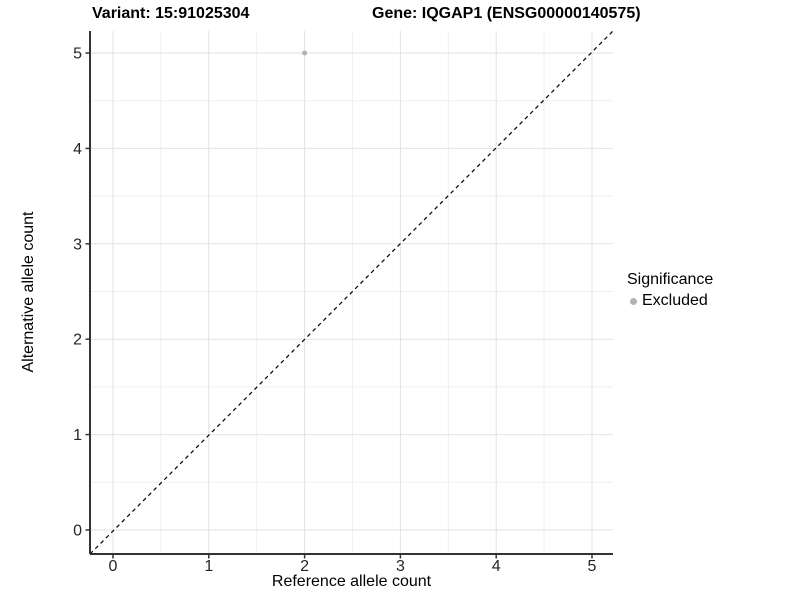  What do you see at coordinates (77, 54) in the screenshot?
I see `y-tick-label: 5` at bounding box center [77, 54].